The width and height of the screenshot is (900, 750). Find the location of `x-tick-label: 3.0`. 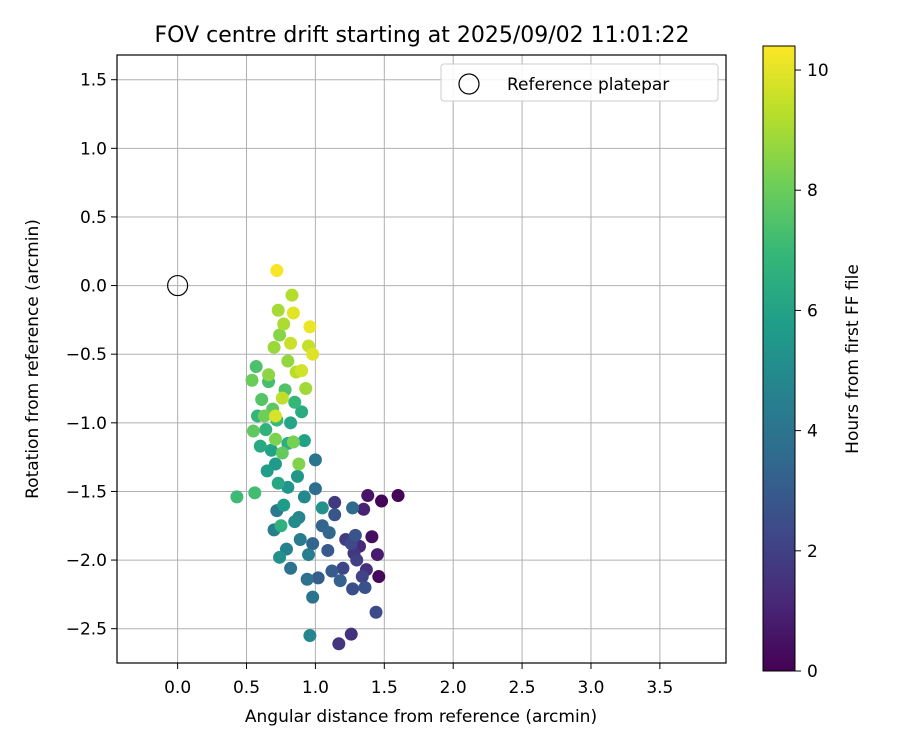

x-tick-label: 3.0 is located at coordinates (590, 688).